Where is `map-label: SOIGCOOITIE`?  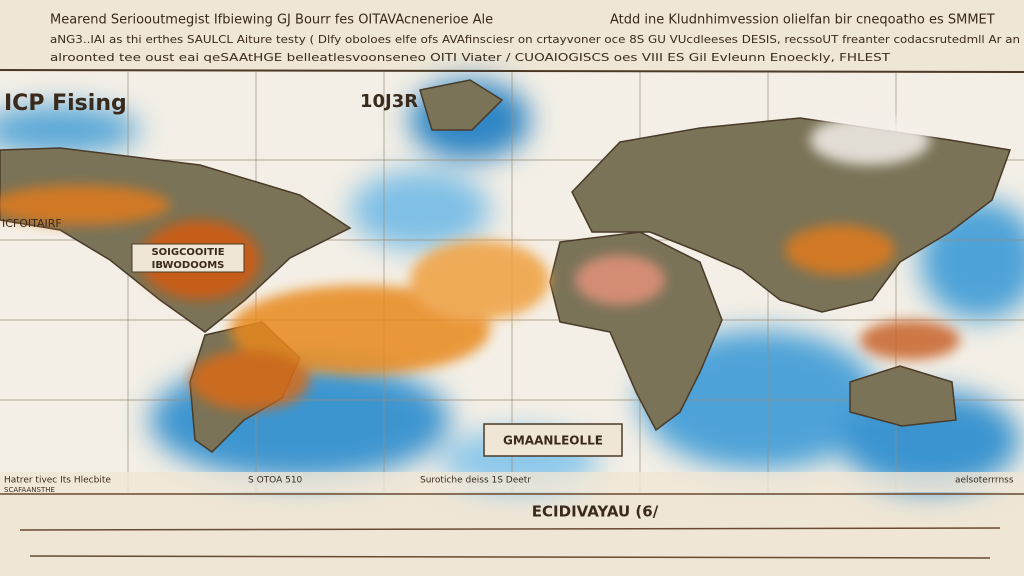 map-label: SOIGCOOITIE is located at coordinates (187, 252).